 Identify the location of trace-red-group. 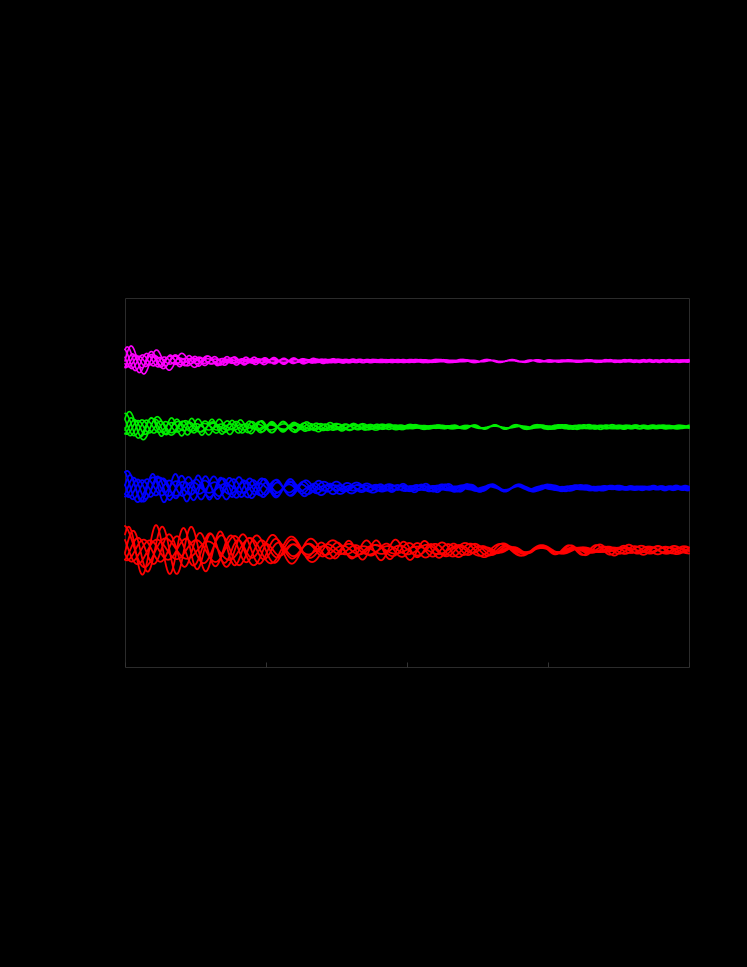
(407, 550).